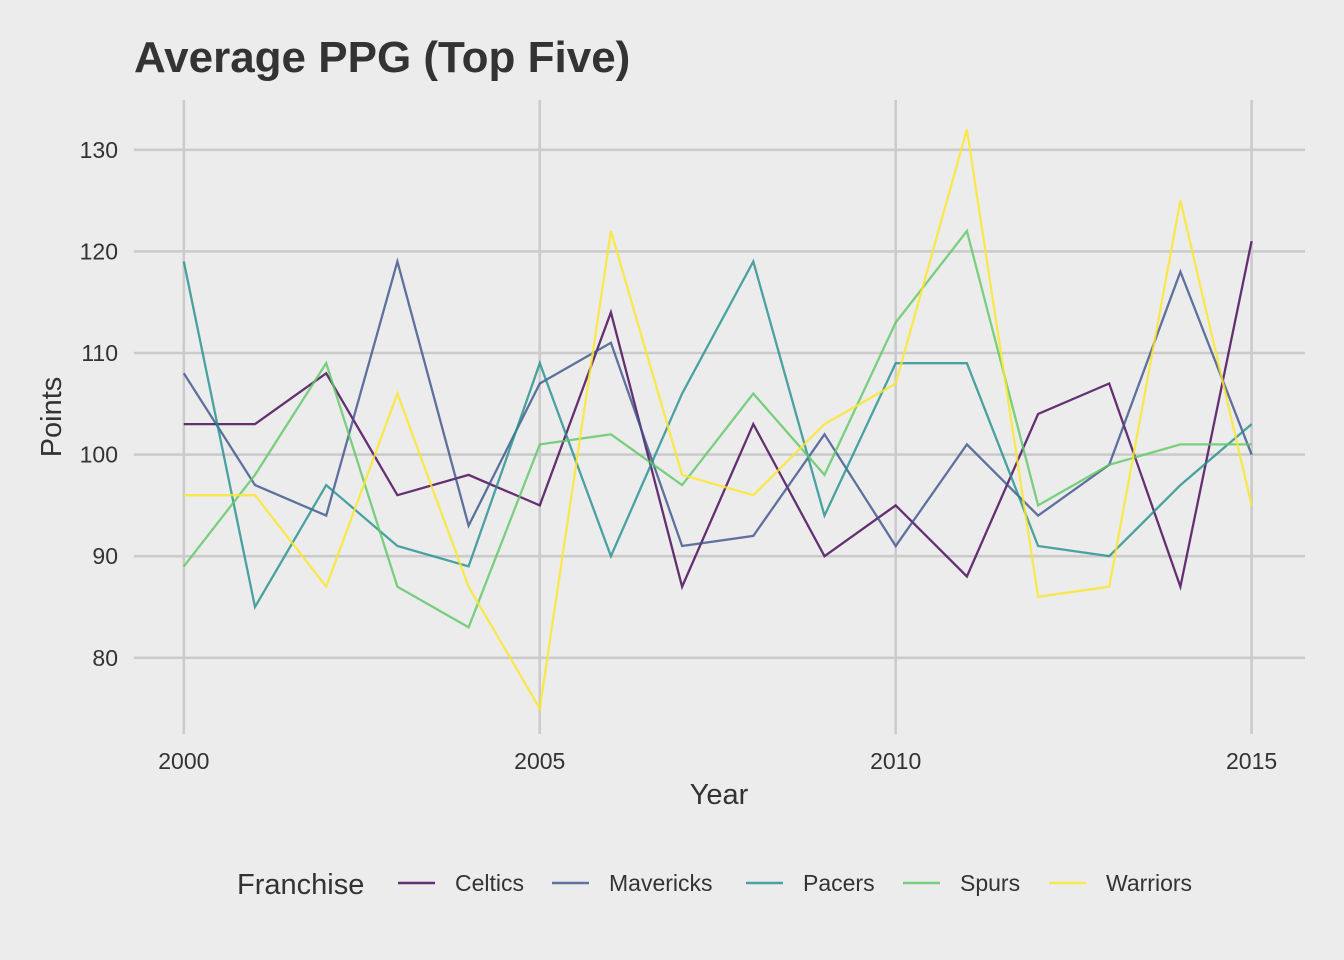  I want to click on y-axis-title: Points, so click(52, 417).